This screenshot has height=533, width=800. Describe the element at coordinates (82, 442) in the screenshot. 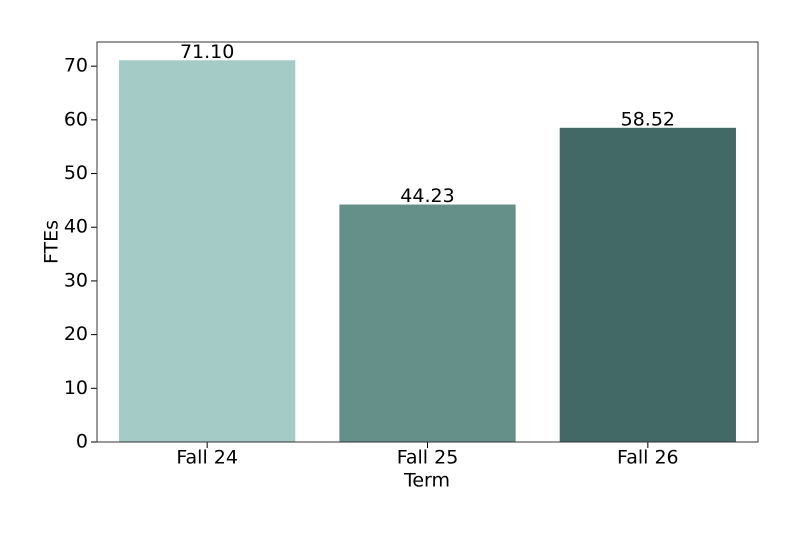

I see `y-tick-label: 0` at that location.